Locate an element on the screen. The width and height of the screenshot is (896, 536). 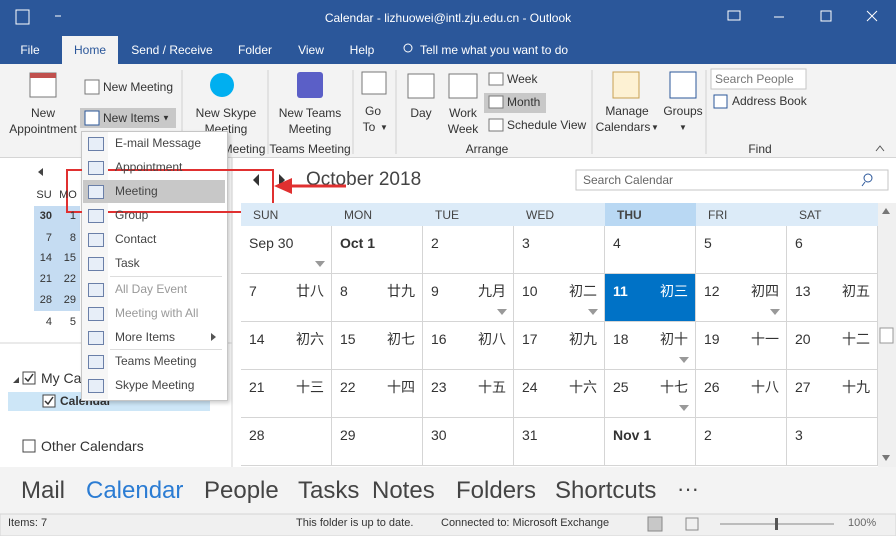
menu-item: Task is located at coordinates (127, 263).